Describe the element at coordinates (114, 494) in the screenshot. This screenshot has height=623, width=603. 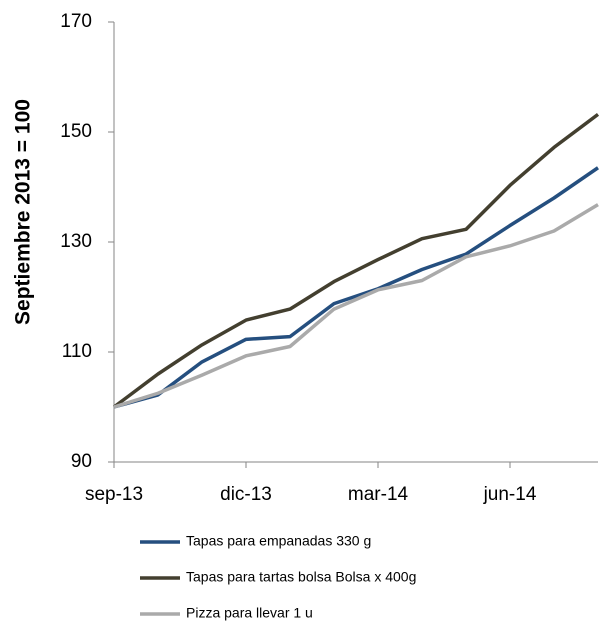
I see `x-tick-label: sep-13` at that location.